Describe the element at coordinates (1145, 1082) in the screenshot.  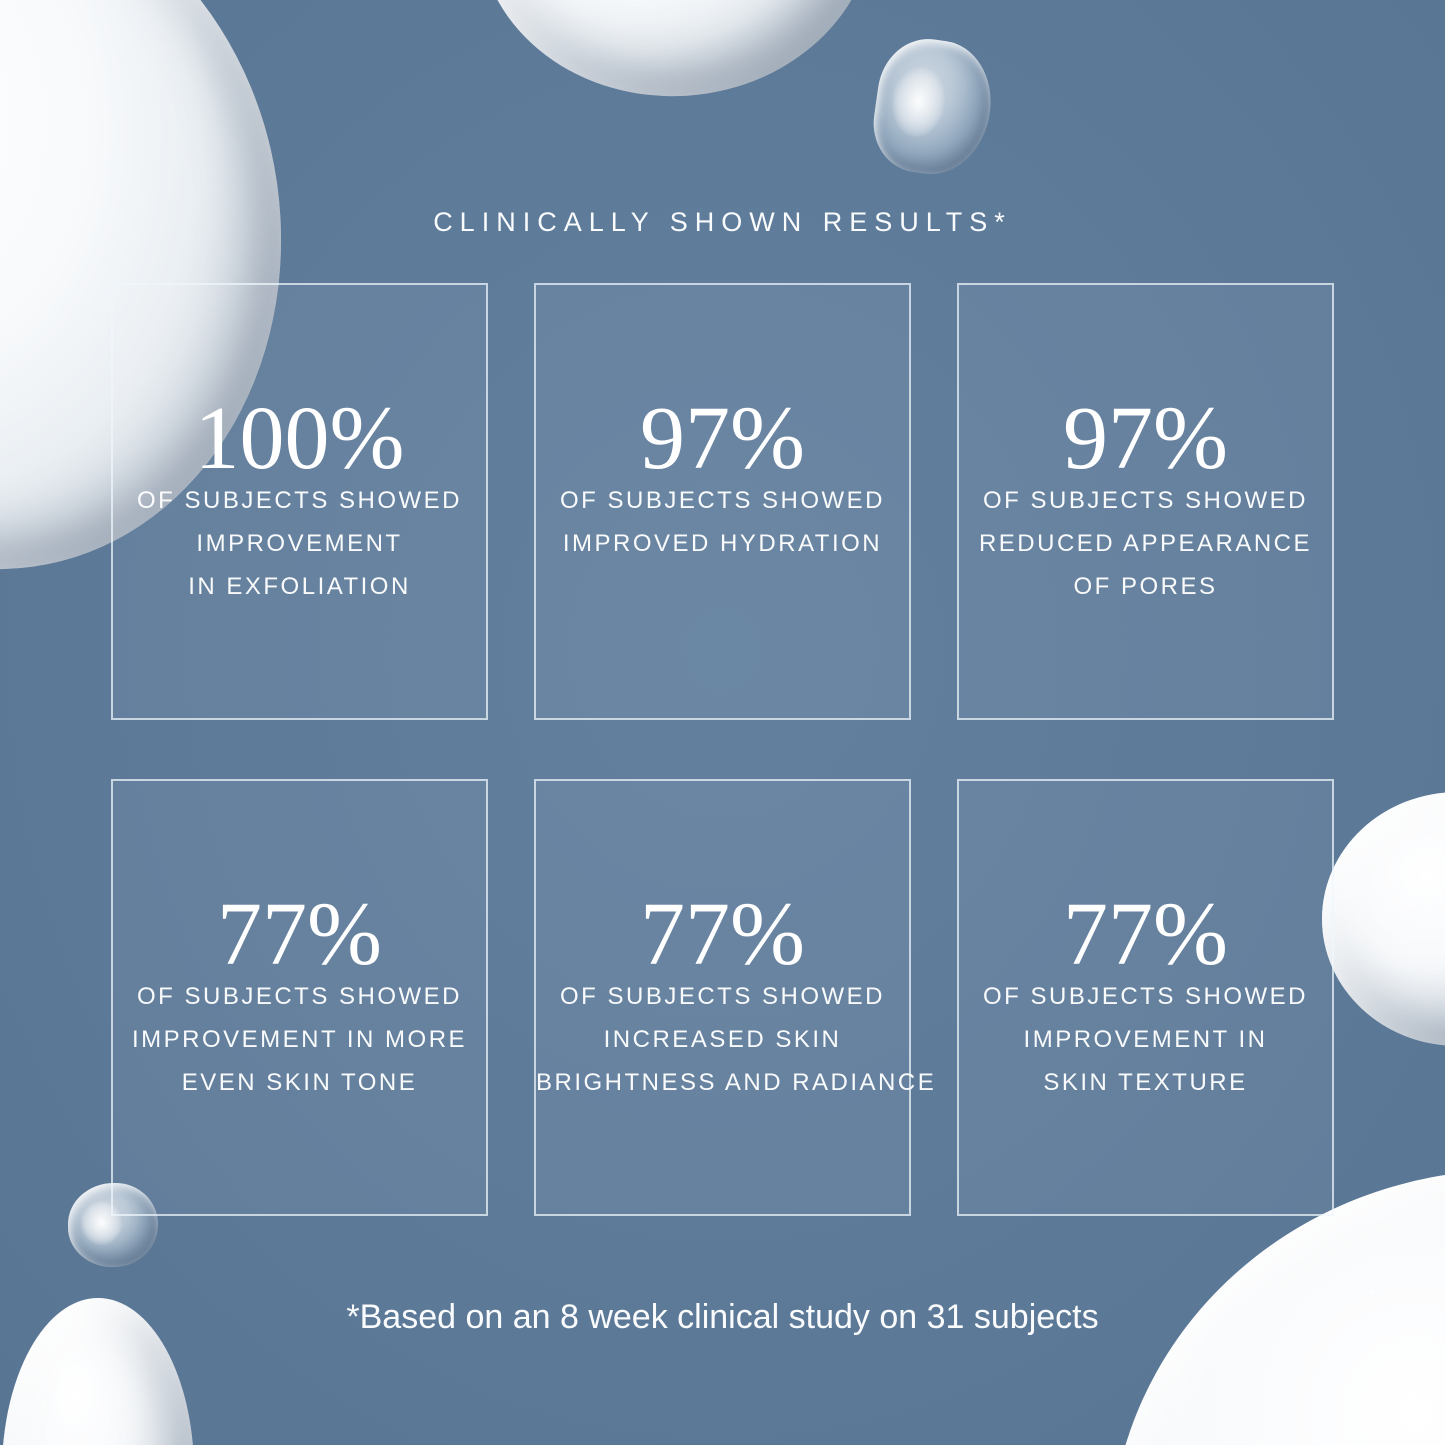
I see `stat-caption-line: SKIN TEXTURE` at that location.